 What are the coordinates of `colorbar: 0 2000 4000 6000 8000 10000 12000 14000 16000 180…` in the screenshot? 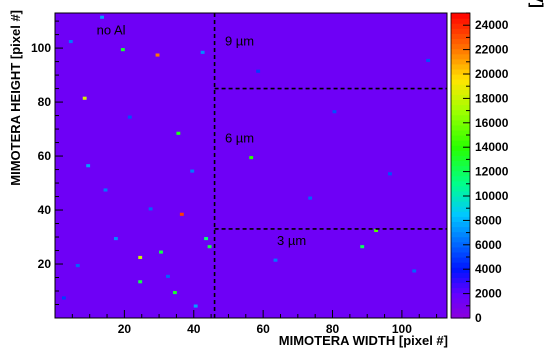 It's located at (479, 168).